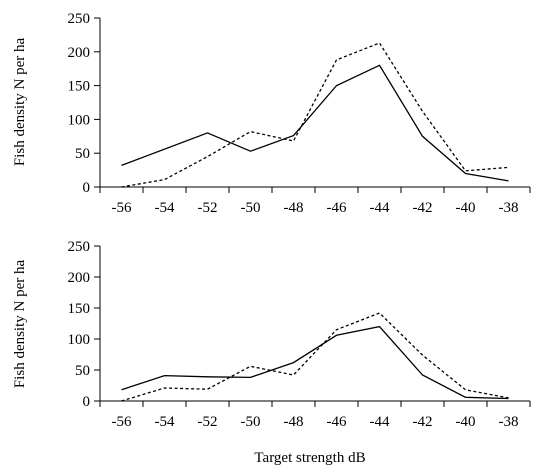 The width and height of the screenshot is (550, 472). I want to click on series-line-dashed, so click(315, 357).